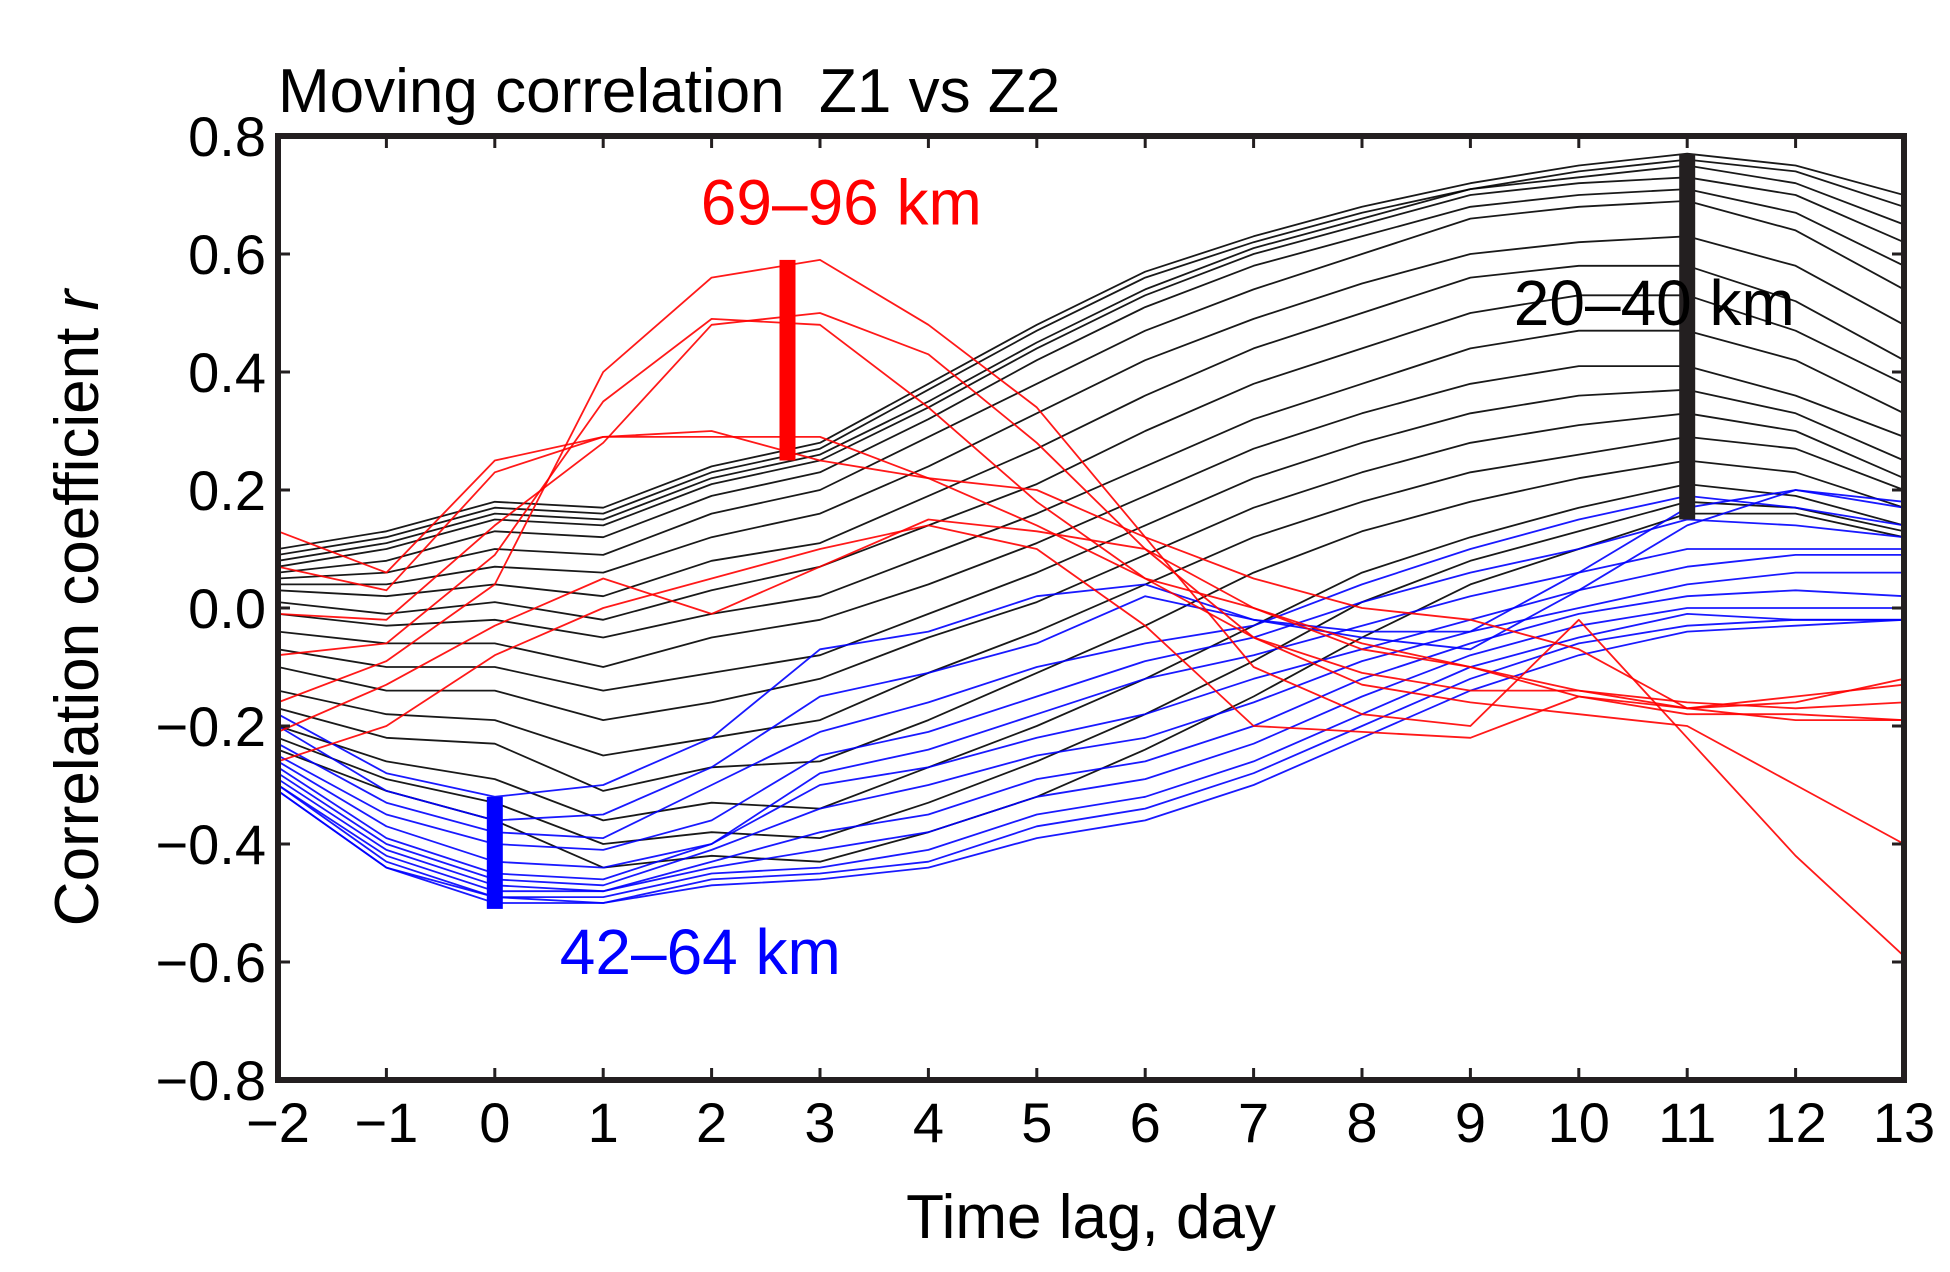 This screenshot has height=1272, width=1950. I want to click on series-line, so click(1091, 625).